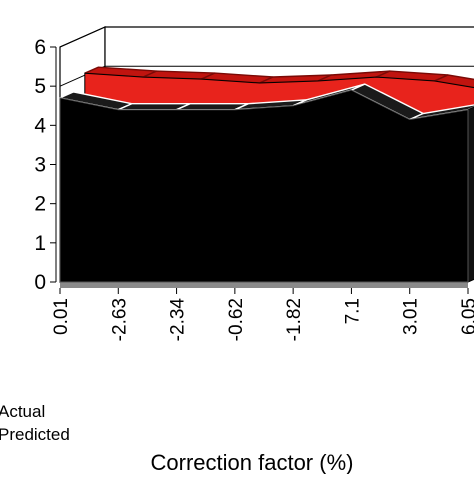  Describe the element at coordinates (40, 204) in the screenshot. I see `y-tick-label: 2` at that location.